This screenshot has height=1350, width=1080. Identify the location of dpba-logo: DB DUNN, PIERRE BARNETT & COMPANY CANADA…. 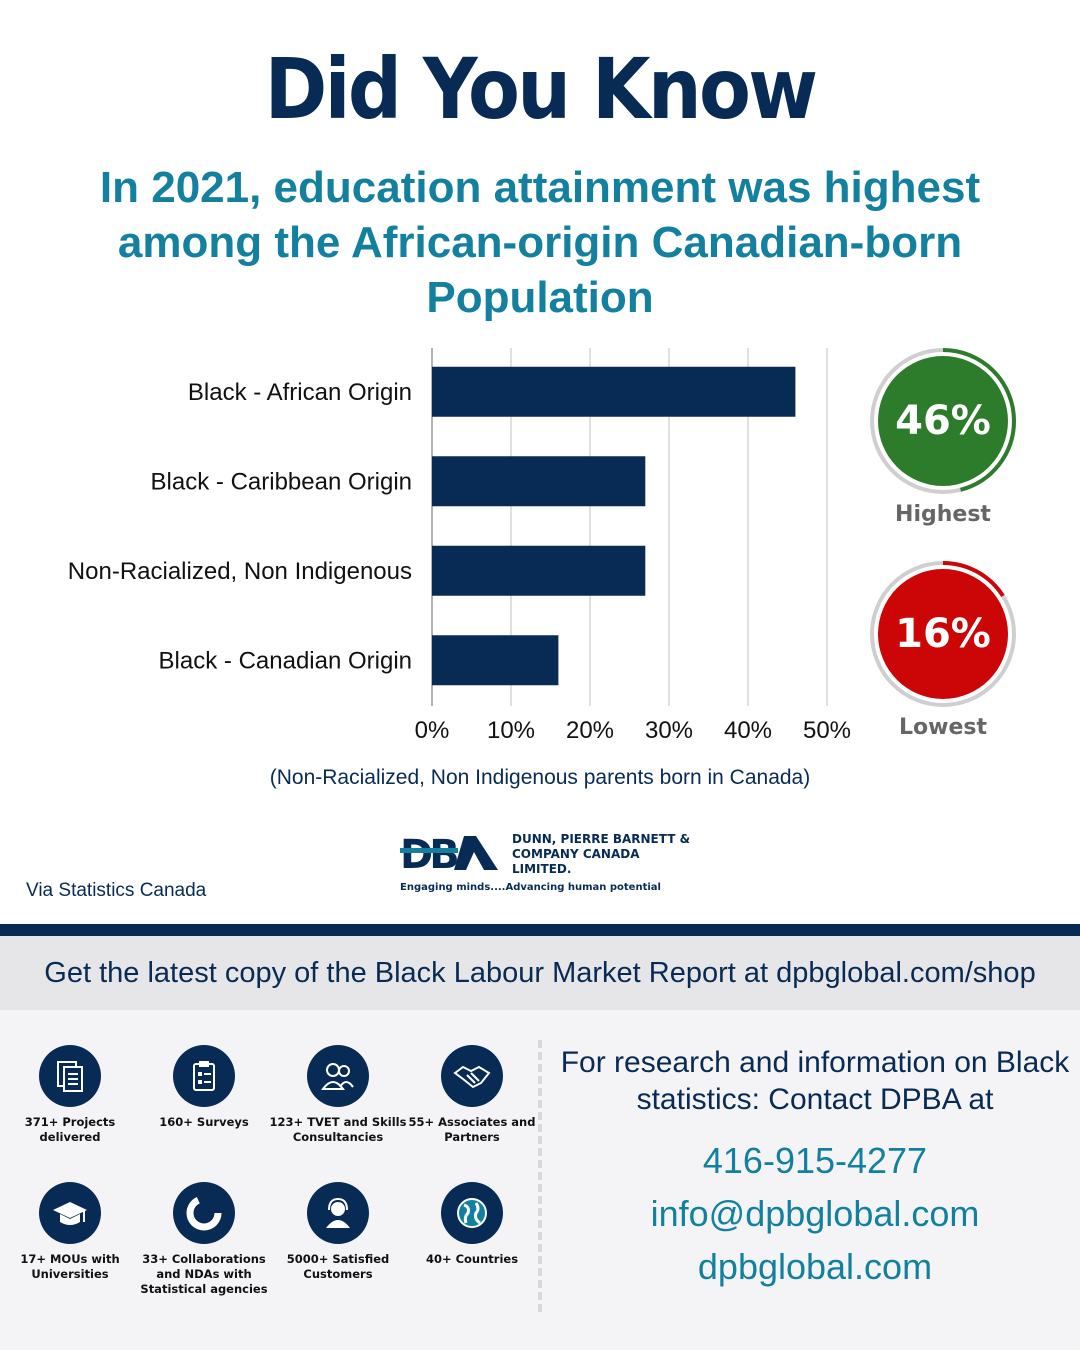
(550, 865).